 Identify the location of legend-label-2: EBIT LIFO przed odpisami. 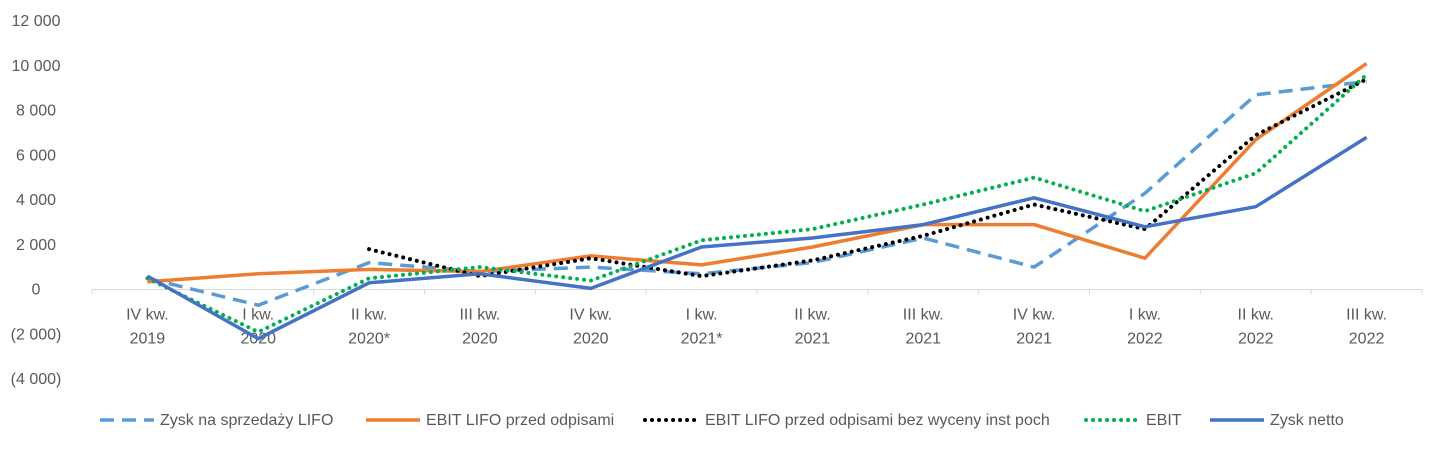
(520, 420).